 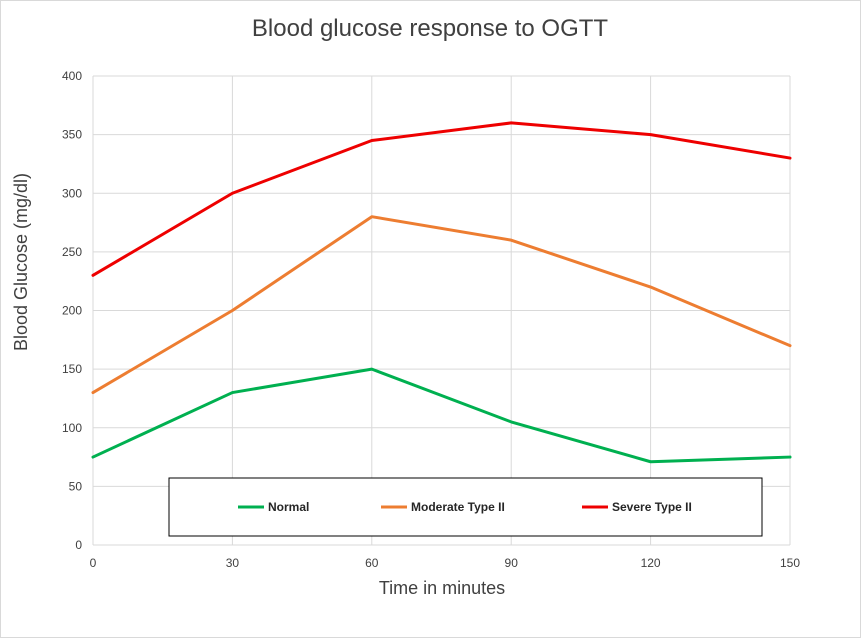 What do you see at coordinates (372, 563) in the screenshot?
I see `x-tick-label: 60` at bounding box center [372, 563].